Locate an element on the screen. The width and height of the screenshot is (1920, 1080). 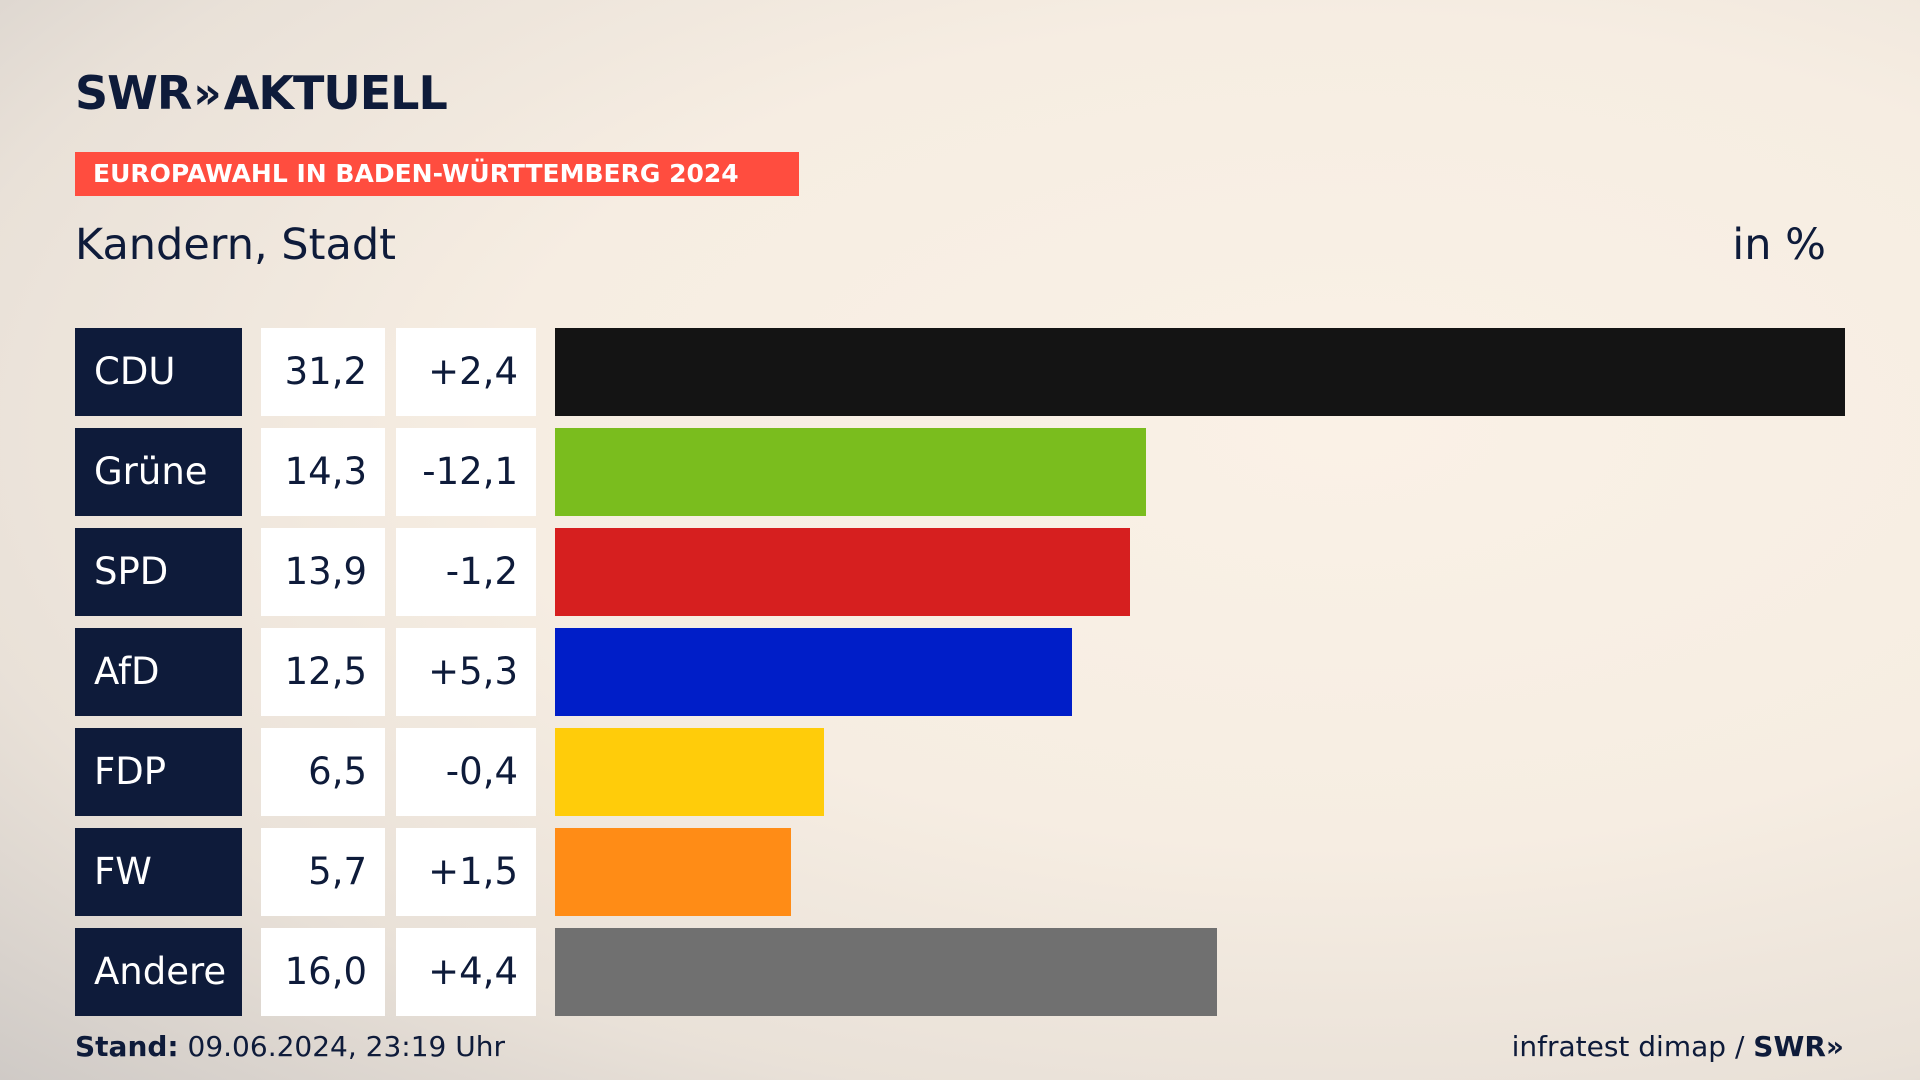
swr-aktuell-logo: SWR » AKTUELL is located at coordinates (261, 93).